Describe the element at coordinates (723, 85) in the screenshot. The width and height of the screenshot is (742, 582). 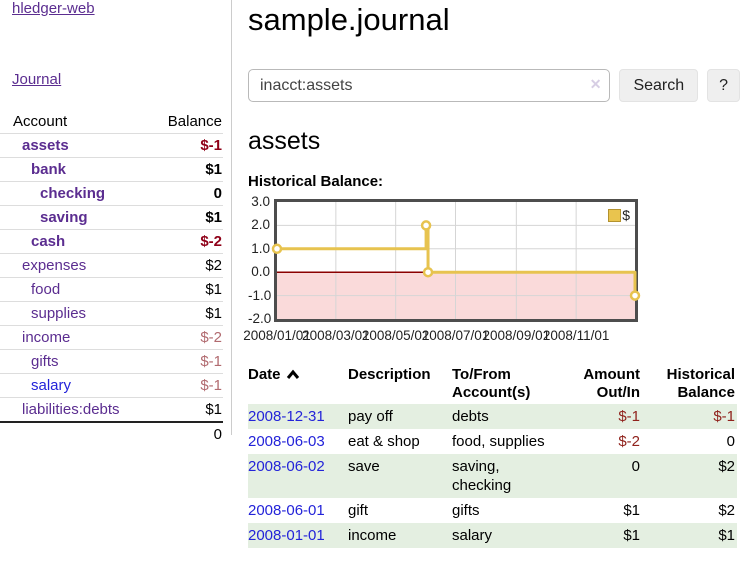
I see `help-button: ?` at that location.